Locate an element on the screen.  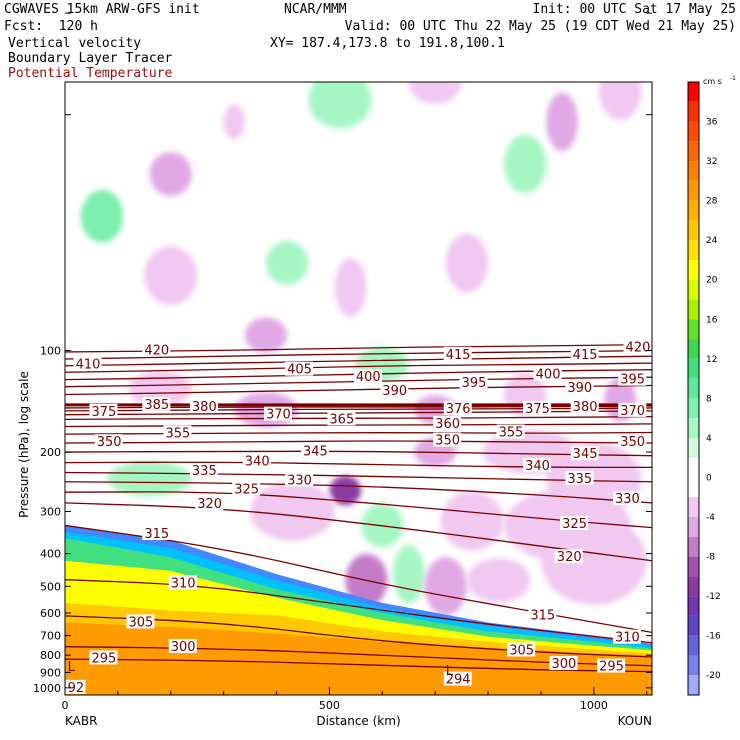
isentrope-label: 405 is located at coordinates (299, 370).